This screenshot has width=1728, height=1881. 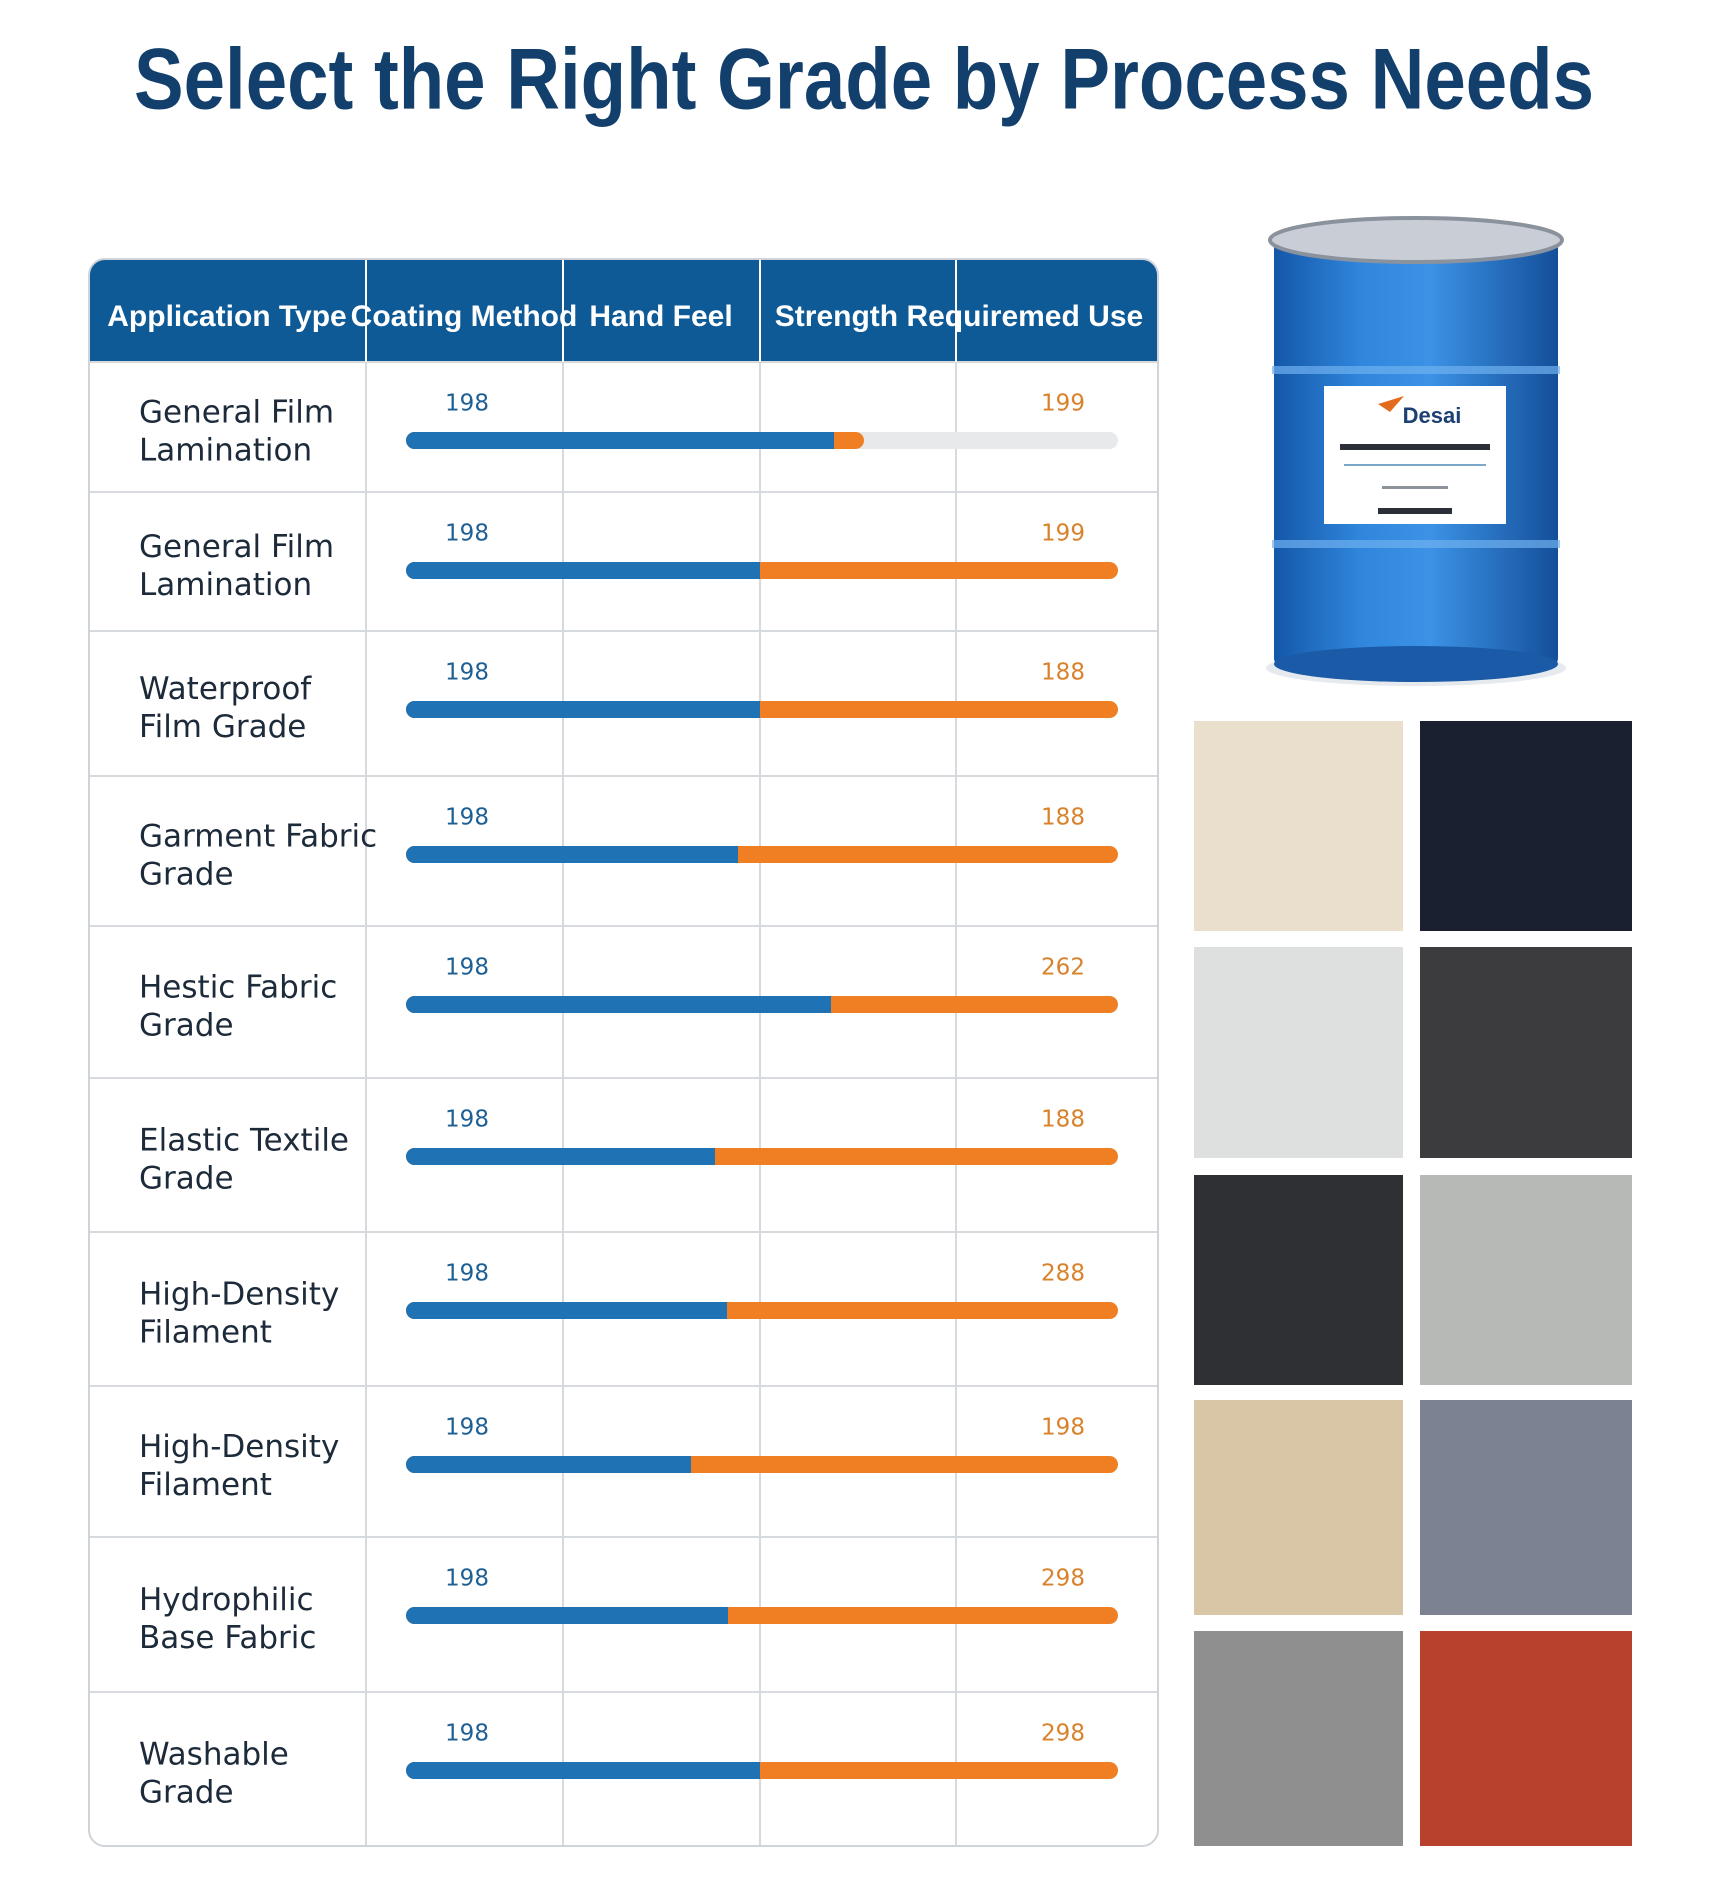 What do you see at coordinates (464, 316) in the screenshot?
I see `column-header: Coating Method` at bounding box center [464, 316].